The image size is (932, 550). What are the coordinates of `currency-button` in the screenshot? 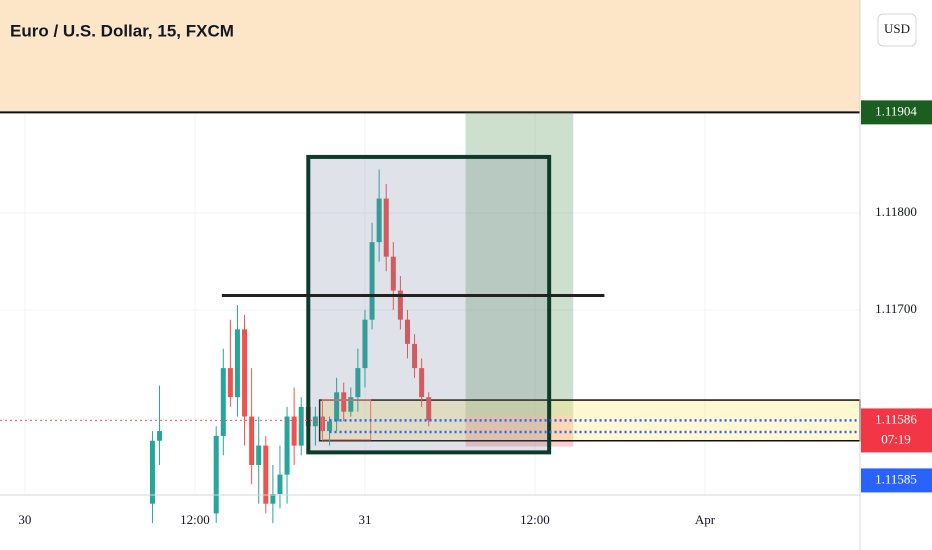 It's located at (897, 30).